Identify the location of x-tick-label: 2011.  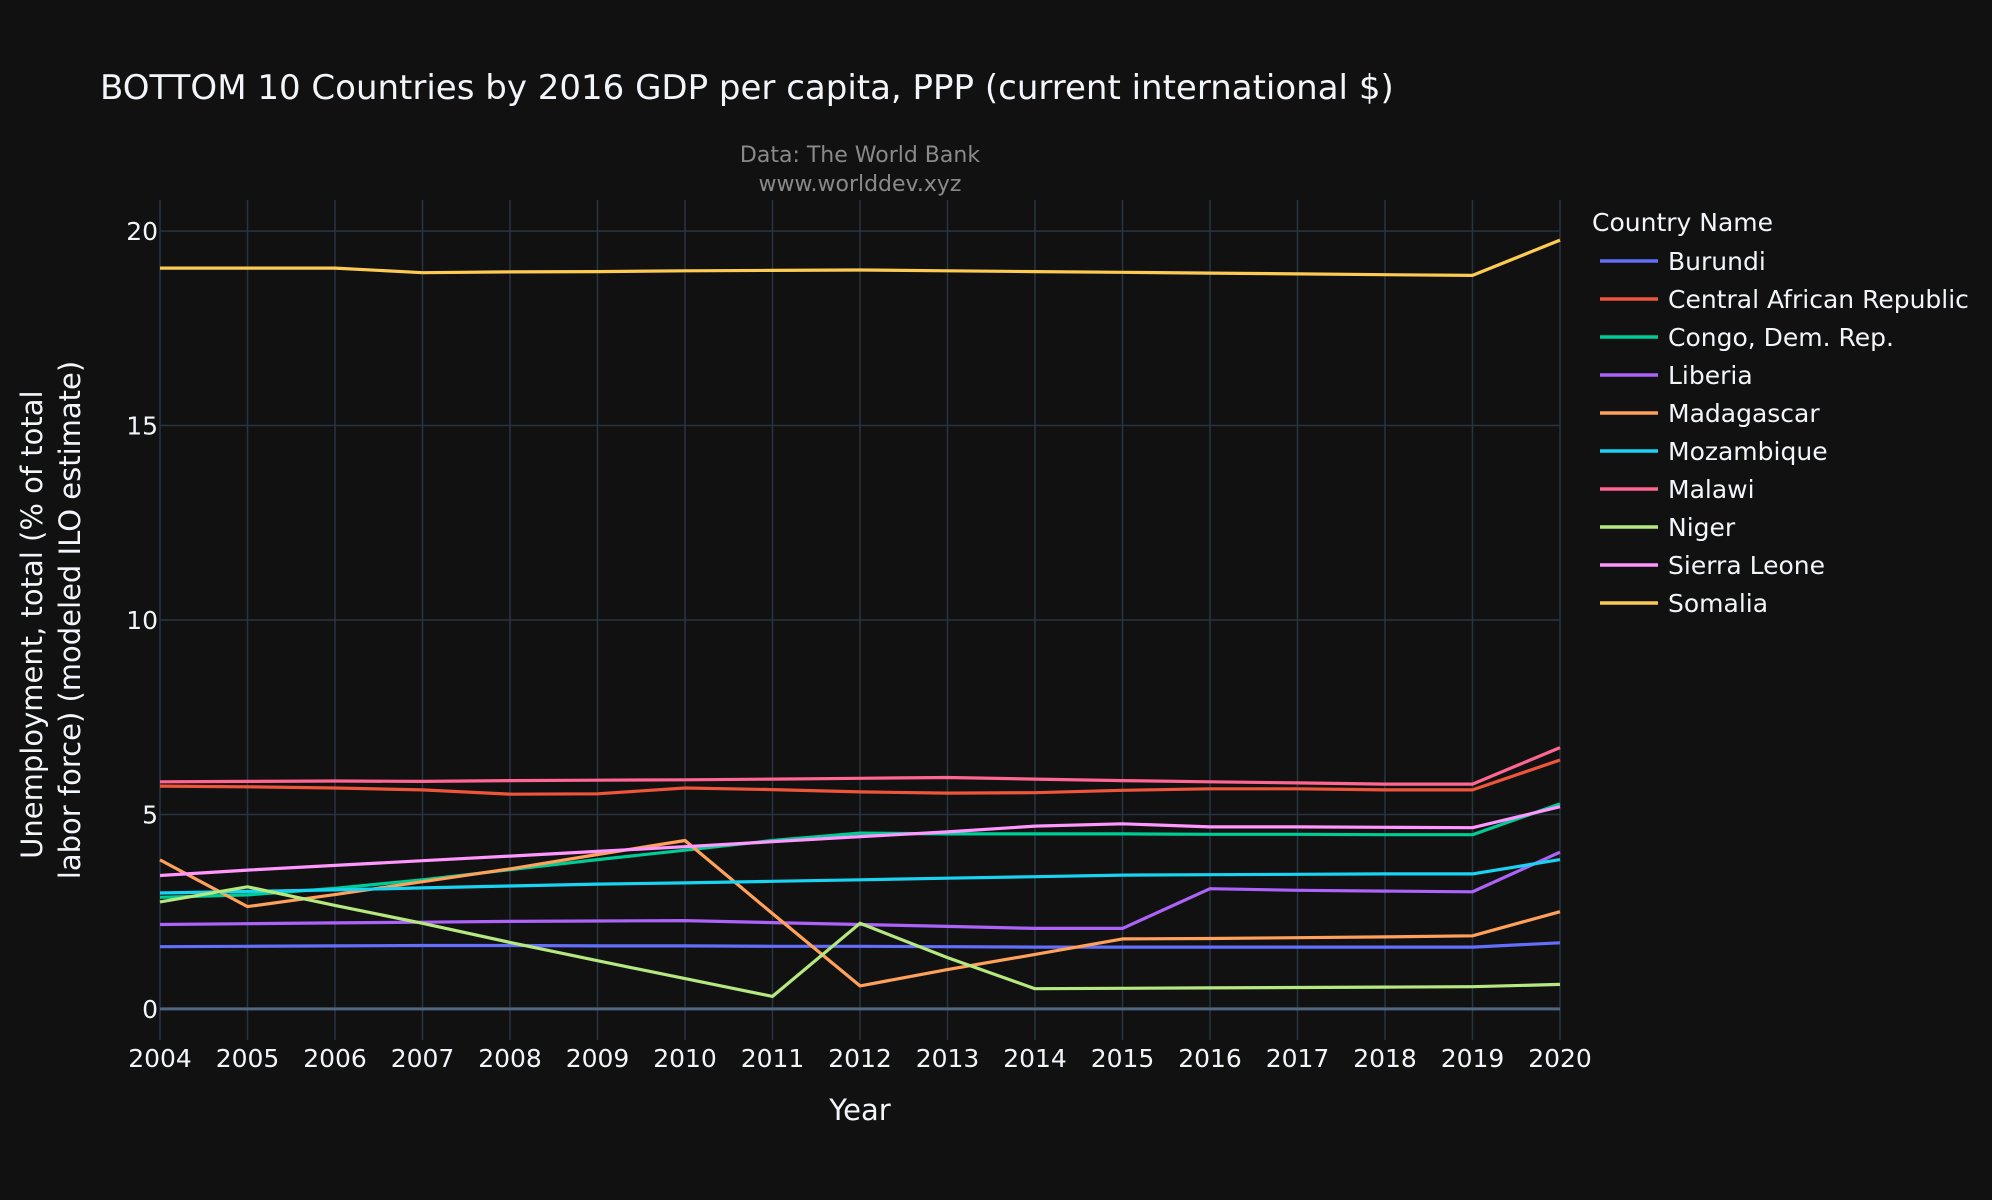
(773, 1058).